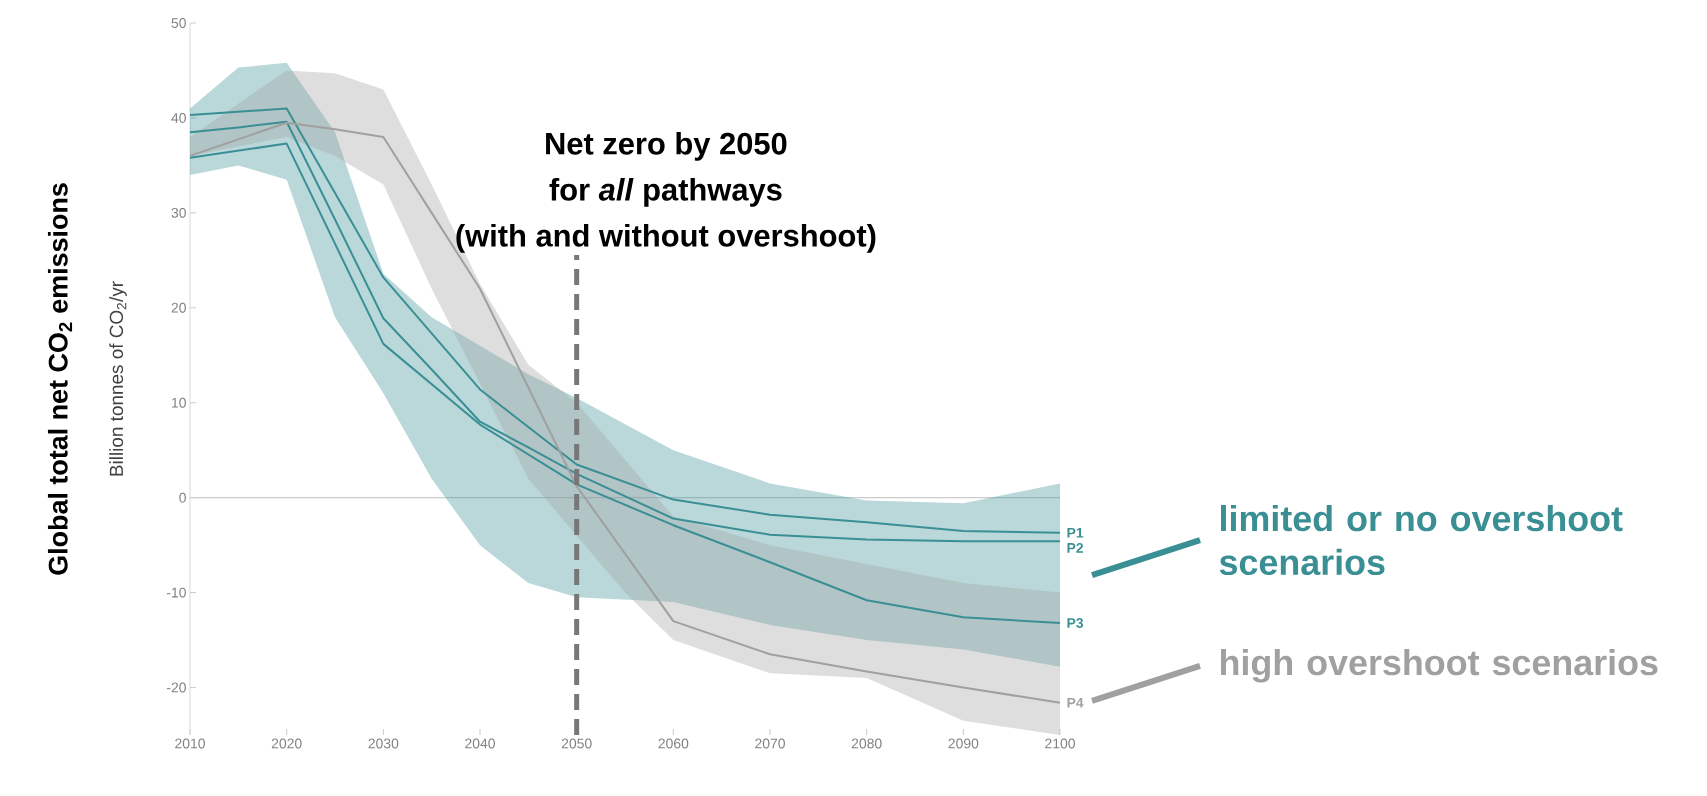 The image size is (1707, 796). Describe the element at coordinates (182, 497) in the screenshot. I see `y-tick-label: 0` at that location.